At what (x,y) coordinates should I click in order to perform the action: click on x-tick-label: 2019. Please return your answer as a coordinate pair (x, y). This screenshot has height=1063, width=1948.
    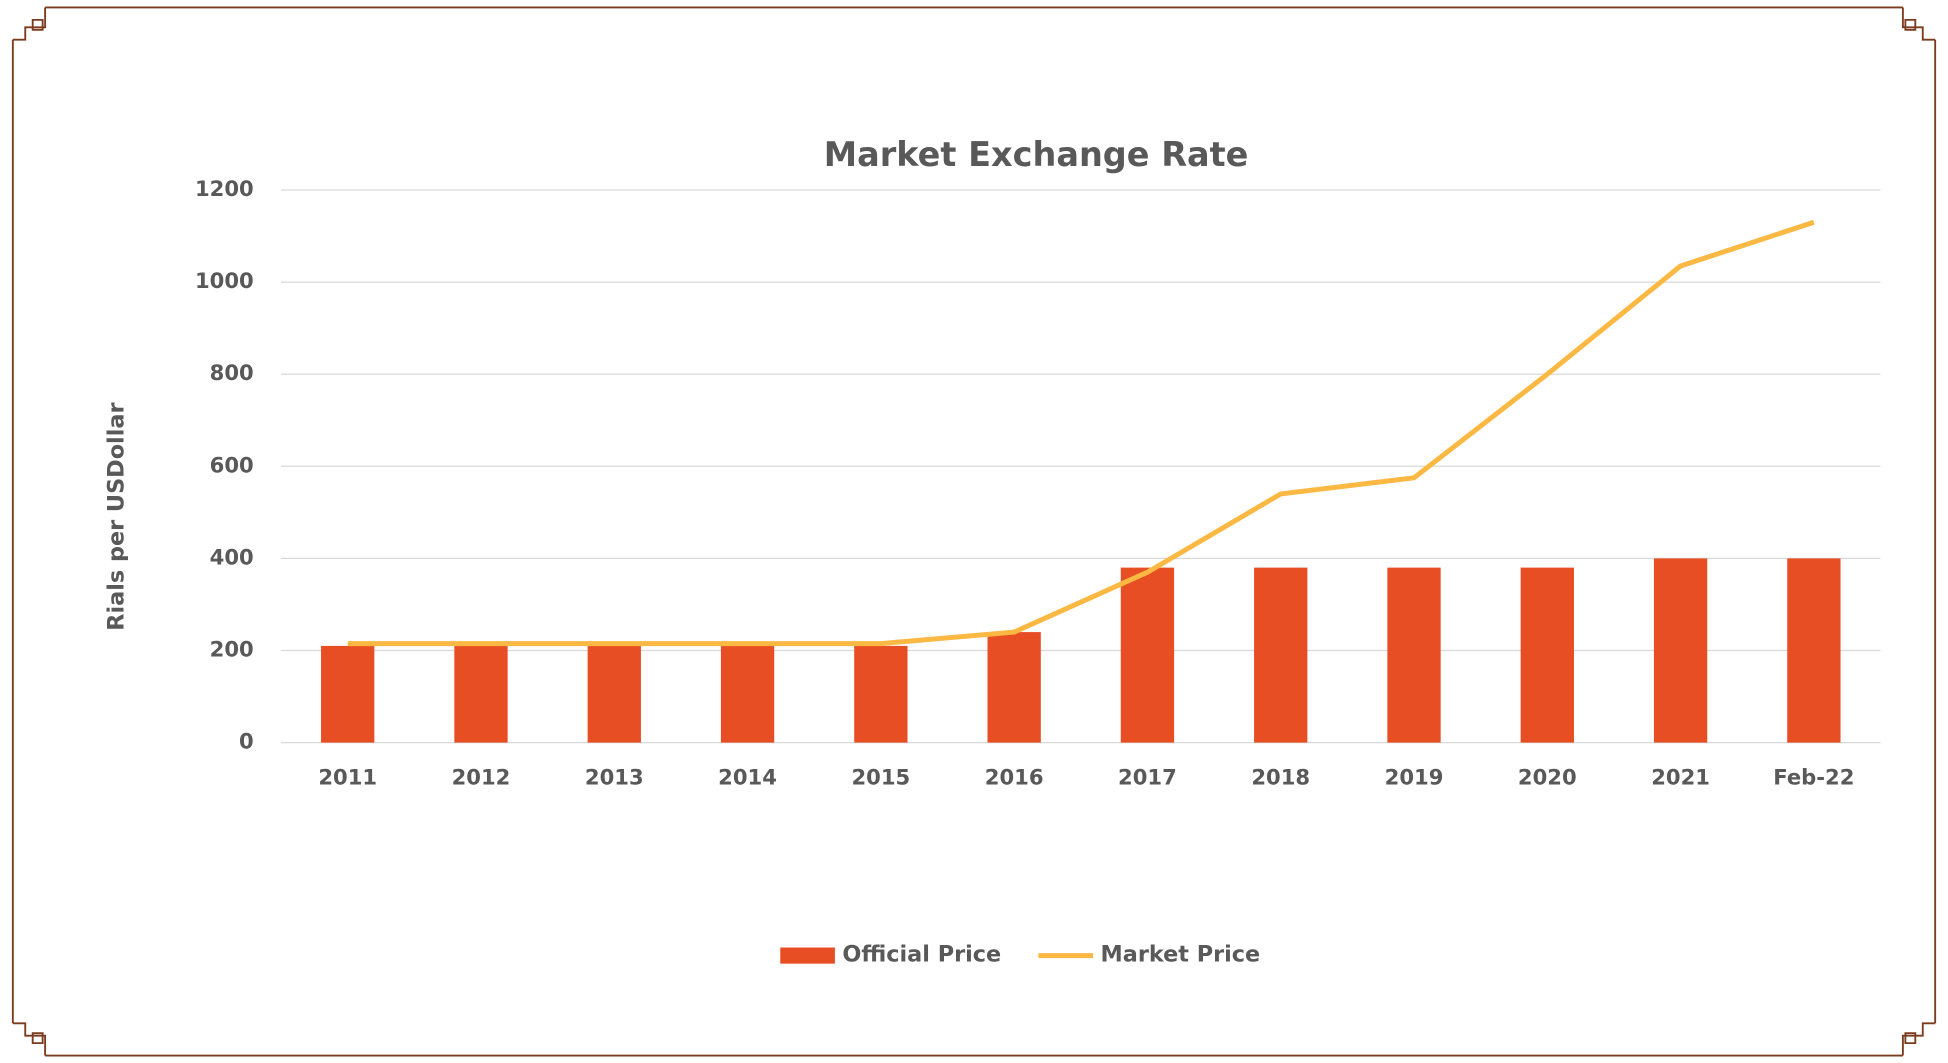
    Looking at the image, I should click on (1414, 777).